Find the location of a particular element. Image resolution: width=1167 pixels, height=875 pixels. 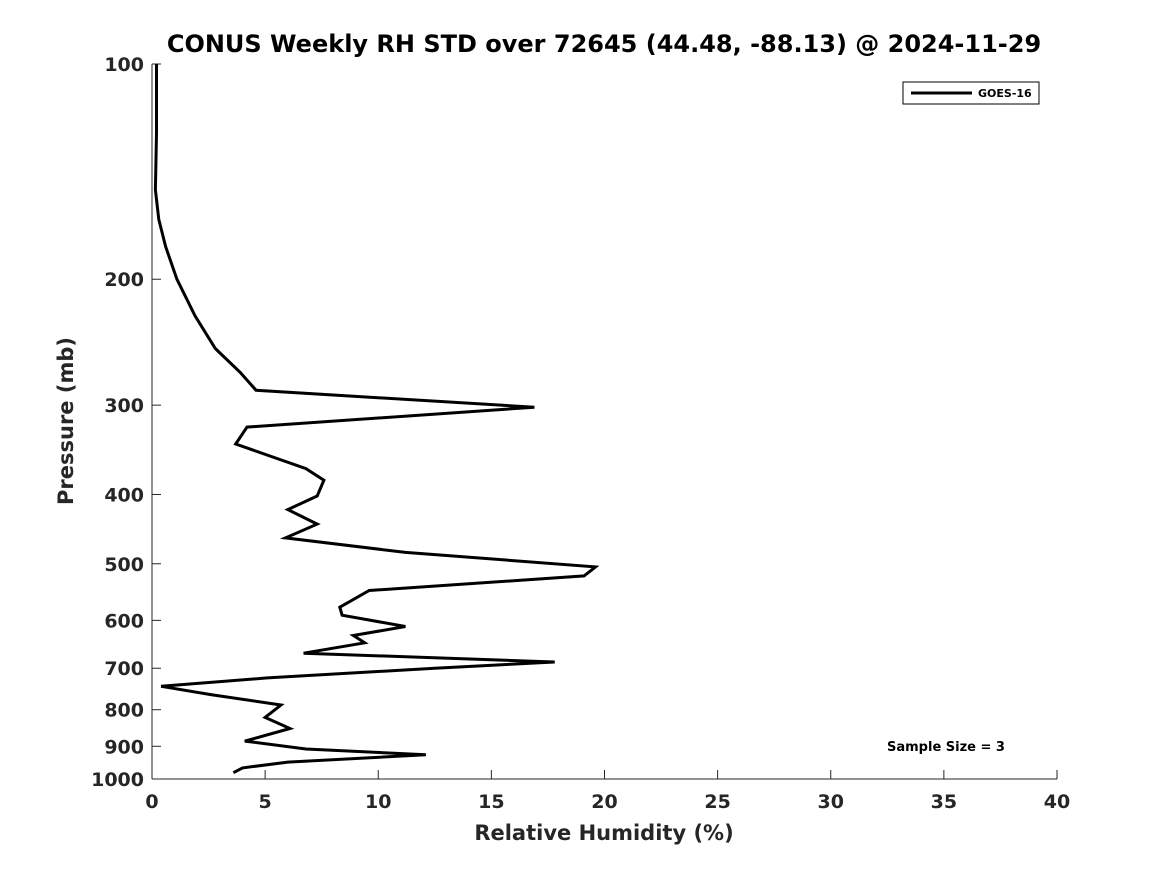

y-ticks: 100 200 300 400 500 600 700 800 900 1000 is located at coordinates (126, 422).